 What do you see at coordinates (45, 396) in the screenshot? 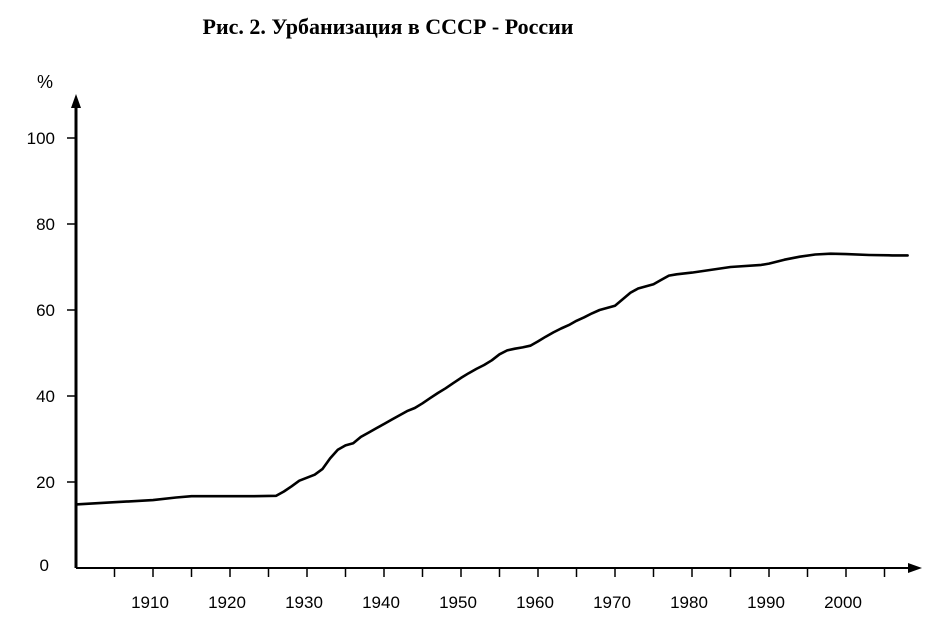
I see `y-tick-label: 40` at bounding box center [45, 396].